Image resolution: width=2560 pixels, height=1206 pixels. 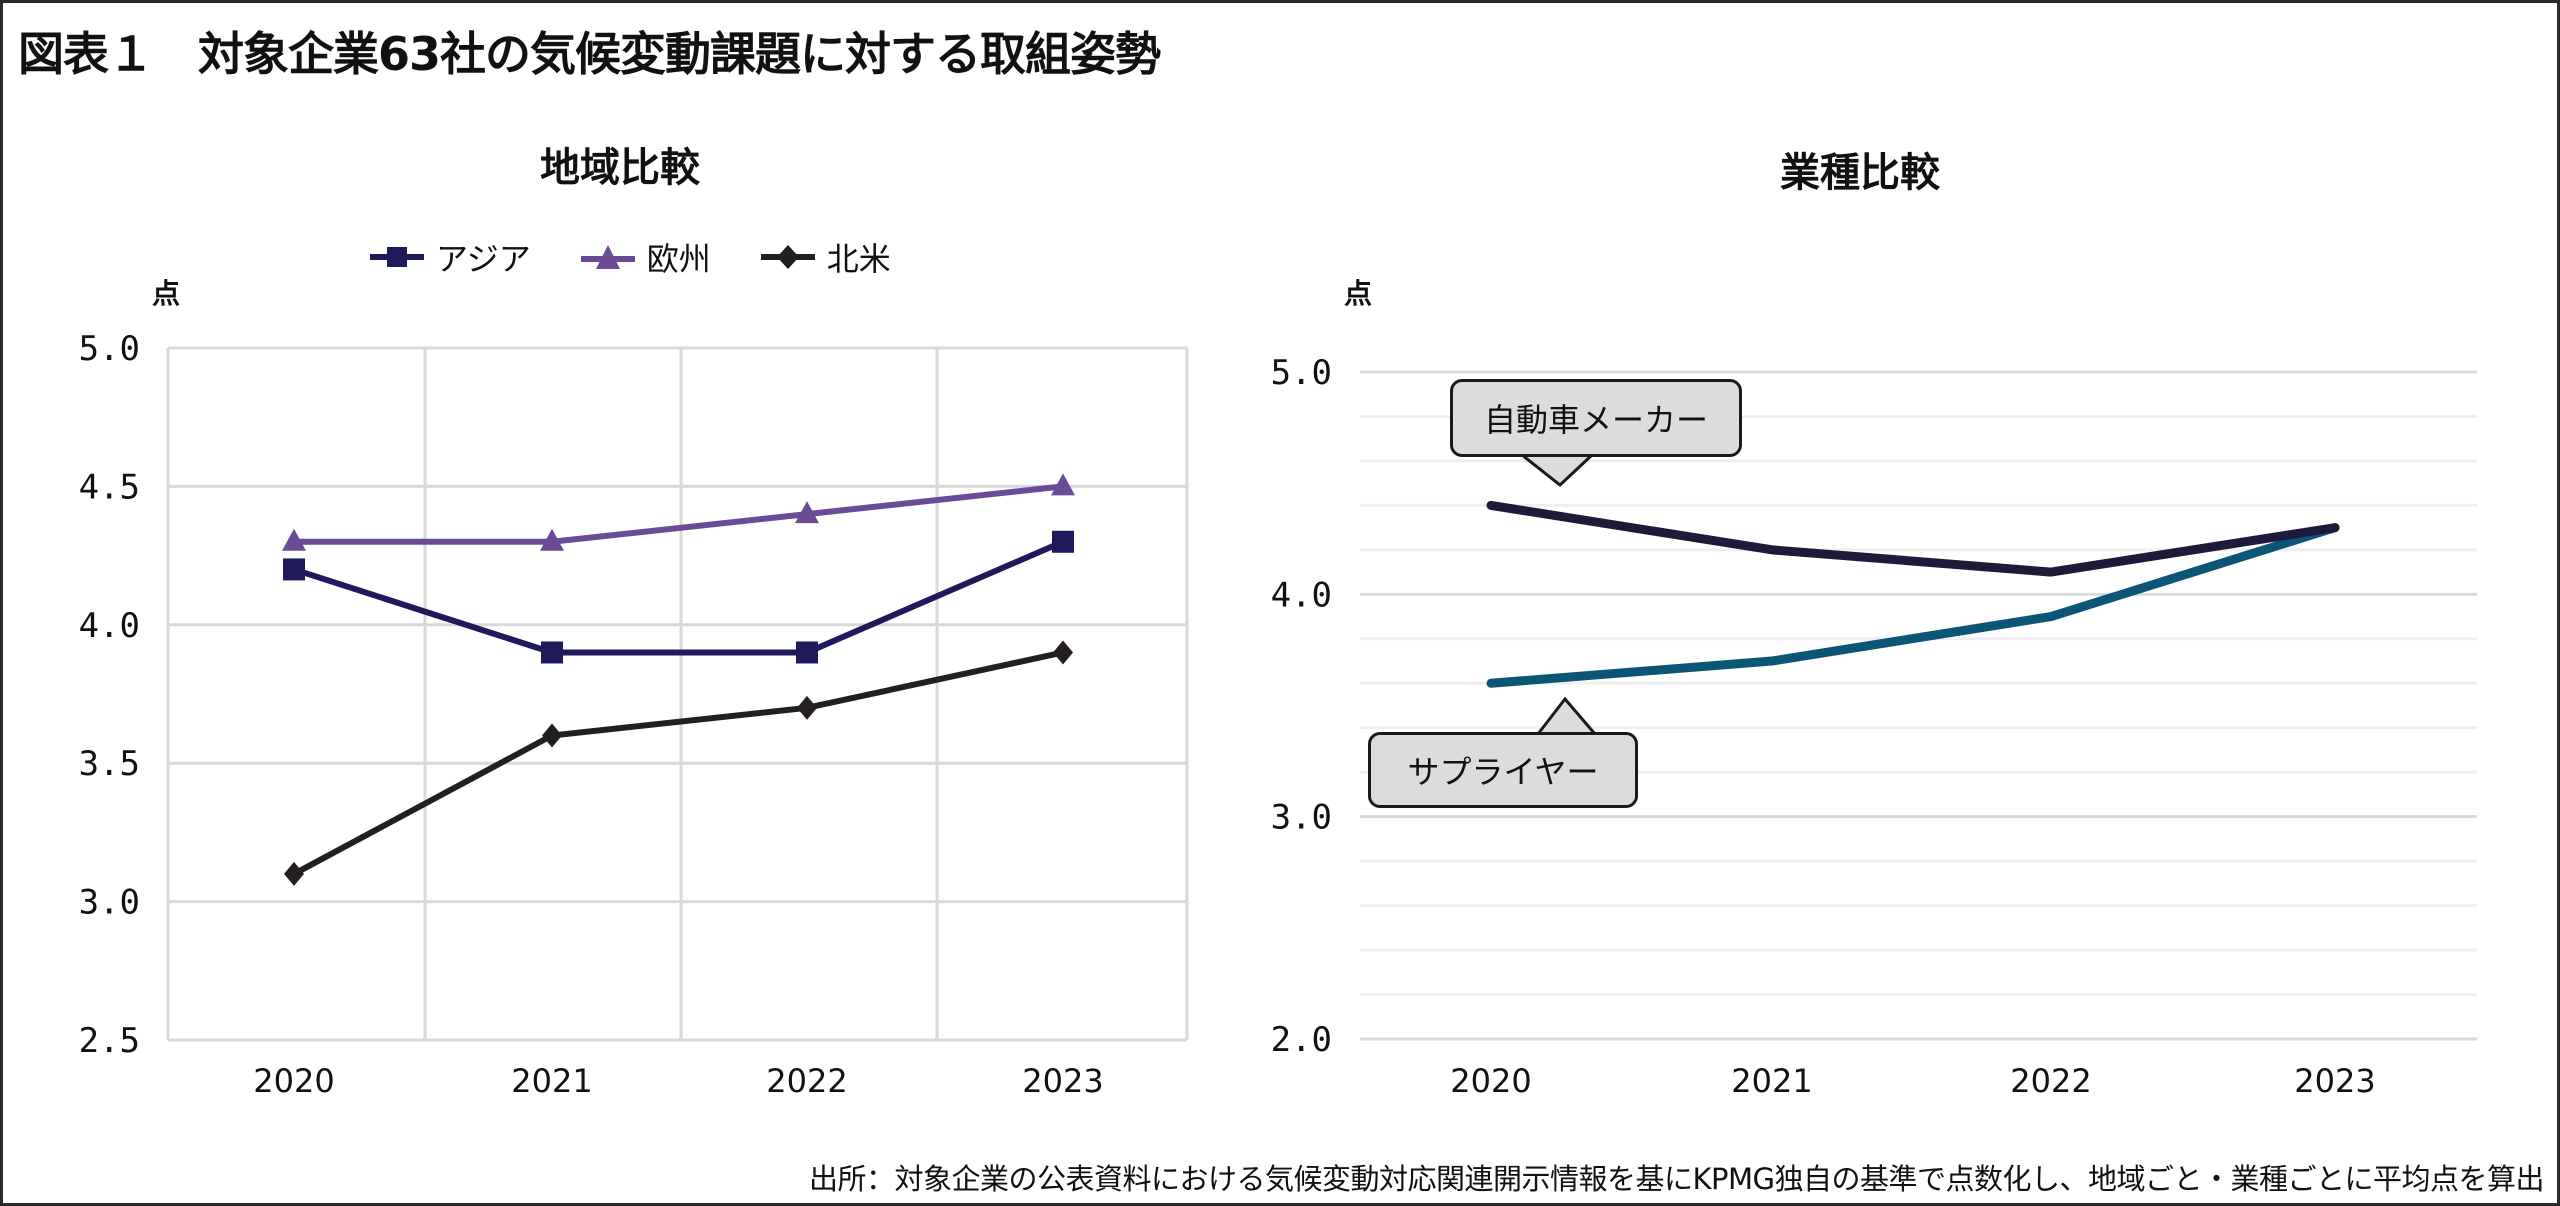 What do you see at coordinates (1566, 716) in the screenshot?
I see `callout-tail-supplier` at bounding box center [1566, 716].